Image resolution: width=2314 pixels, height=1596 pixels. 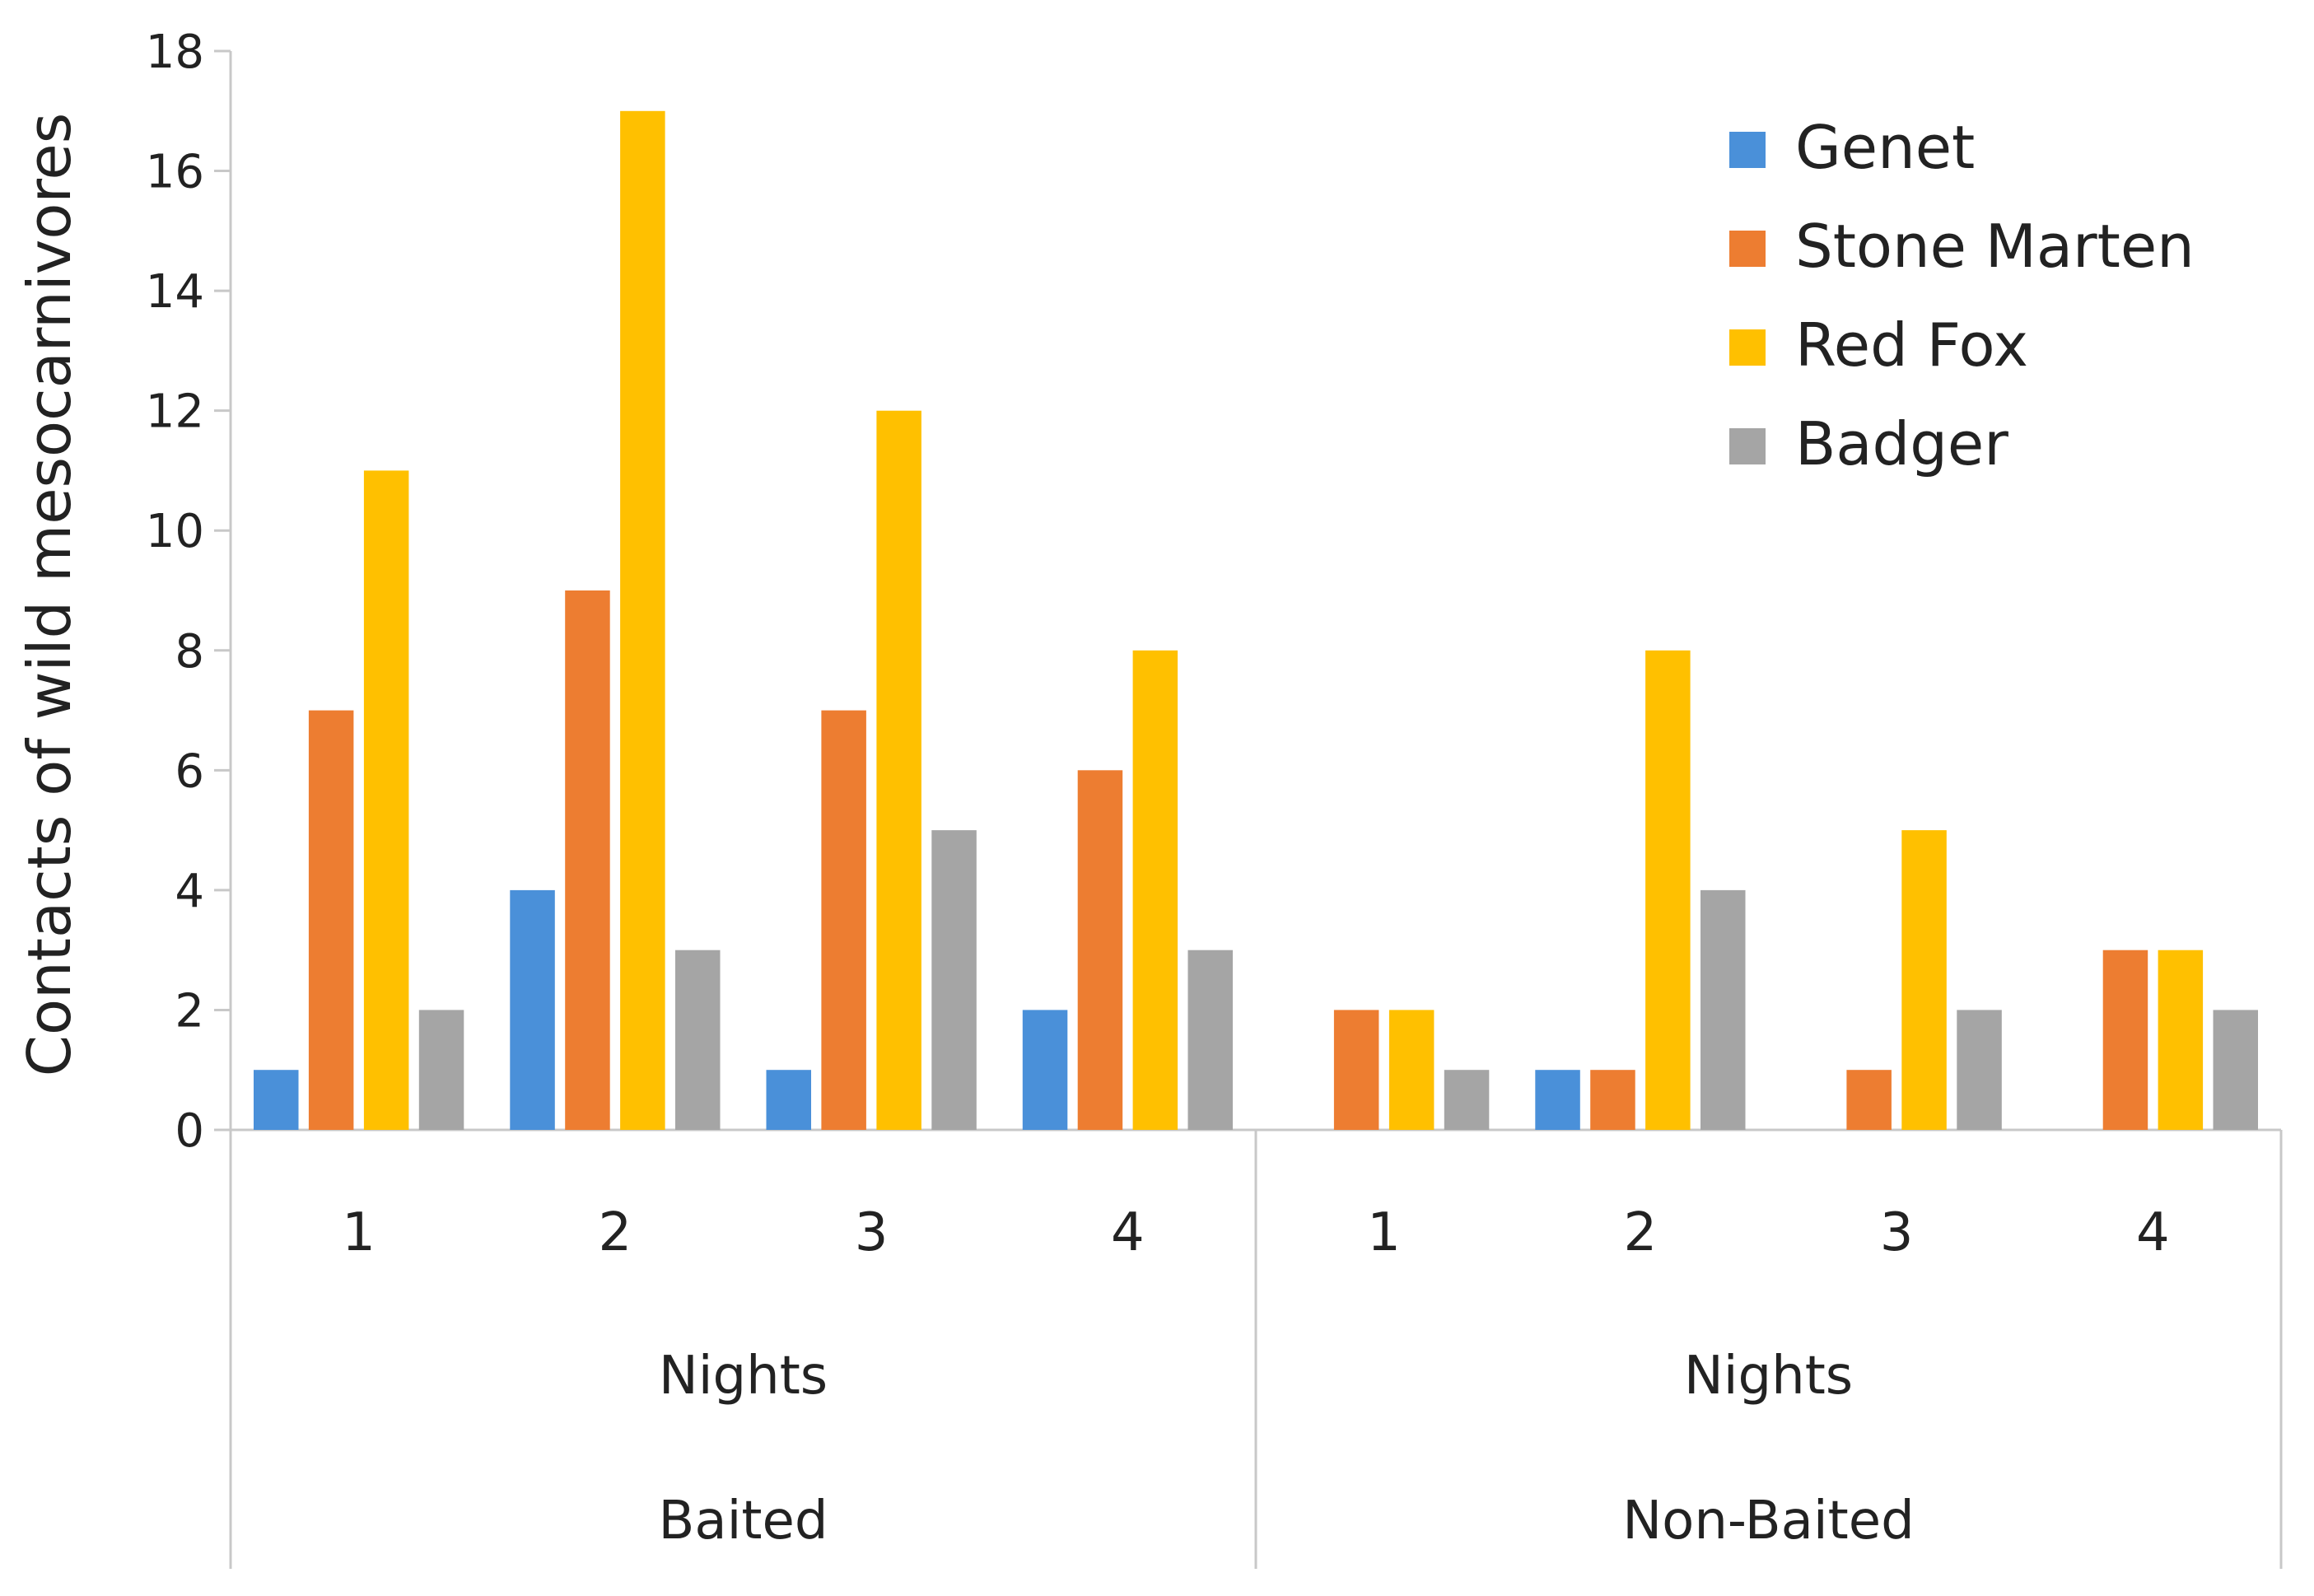 What do you see at coordinates (189, 1131) in the screenshot?
I see `y-tick-label: 0` at bounding box center [189, 1131].